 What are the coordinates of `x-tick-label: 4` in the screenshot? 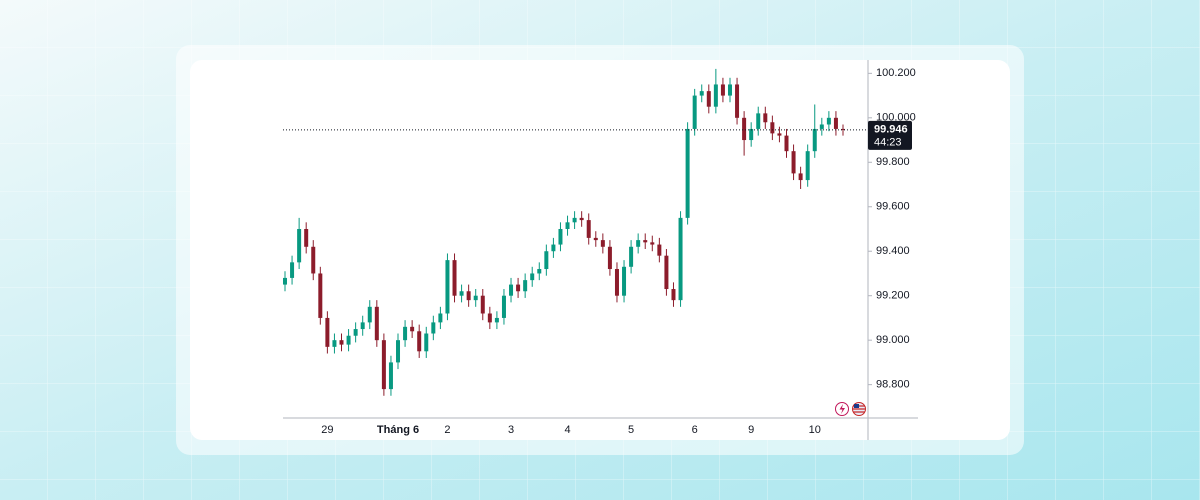 It's located at (567, 430).